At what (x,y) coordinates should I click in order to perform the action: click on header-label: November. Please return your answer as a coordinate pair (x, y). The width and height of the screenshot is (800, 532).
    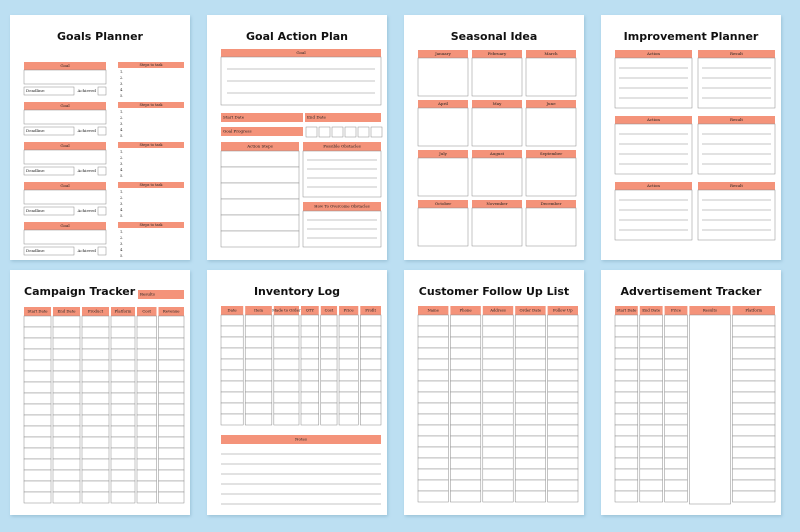
    Looking at the image, I should click on (496, 203).